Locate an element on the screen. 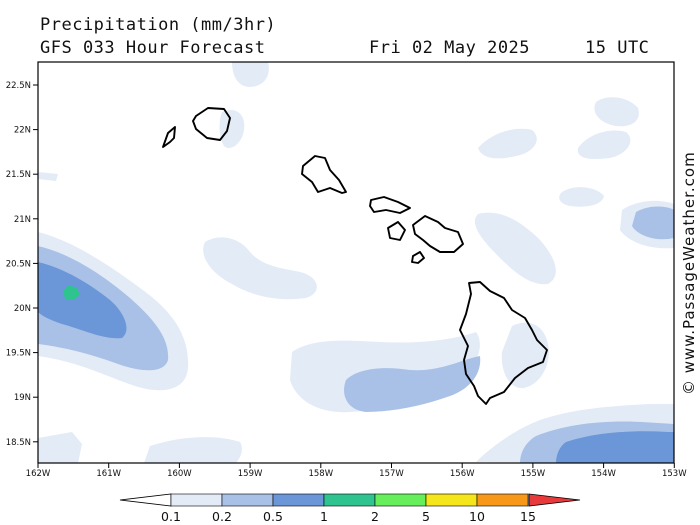  lon-axis: 162W 161W 160W 159W 158W 157W 156W 155W 154W 153W is located at coordinates (356, 471).